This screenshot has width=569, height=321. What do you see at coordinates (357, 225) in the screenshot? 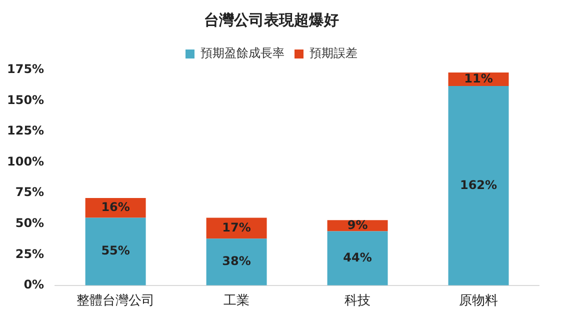
I see `data-label: 9%` at bounding box center [357, 225].